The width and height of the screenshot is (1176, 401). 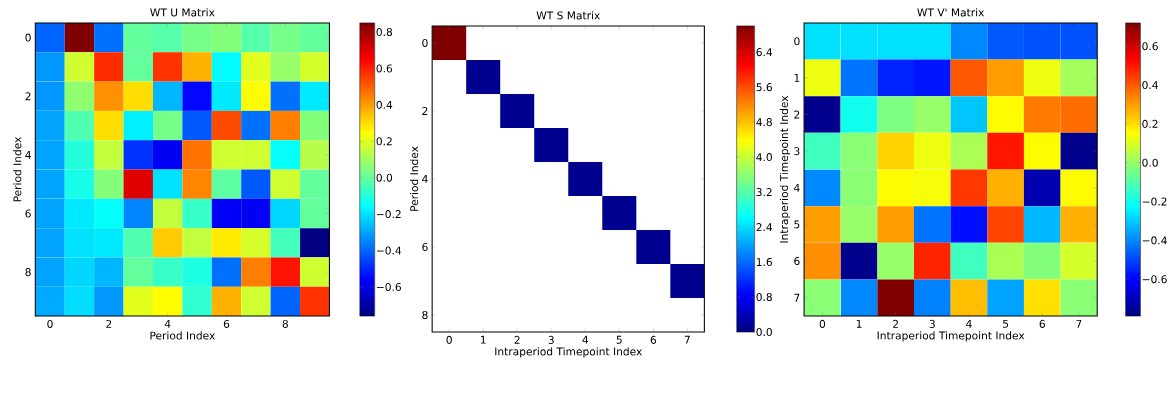 What do you see at coordinates (764, 52) in the screenshot?
I see `color-bar-label: 6.4` at bounding box center [764, 52].